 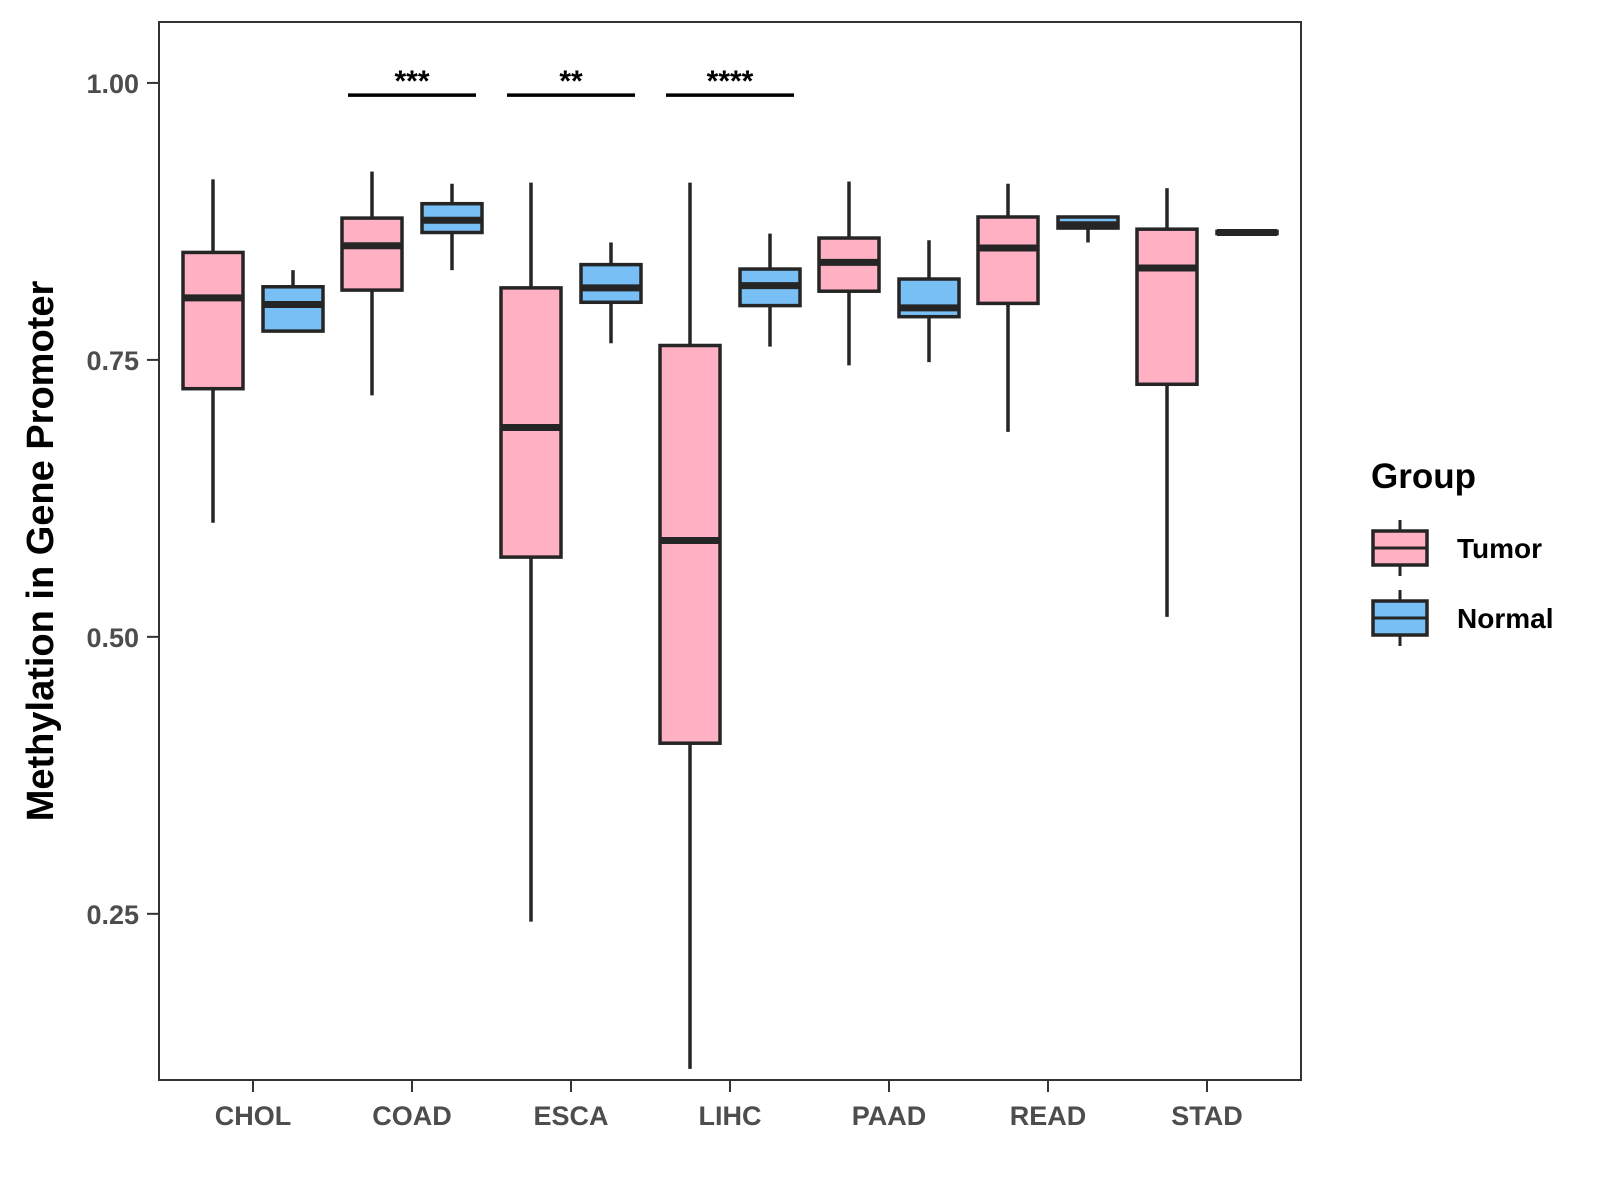 What do you see at coordinates (293, 309) in the screenshot?
I see `box-normal-chol` at bounding box center [293, 309].